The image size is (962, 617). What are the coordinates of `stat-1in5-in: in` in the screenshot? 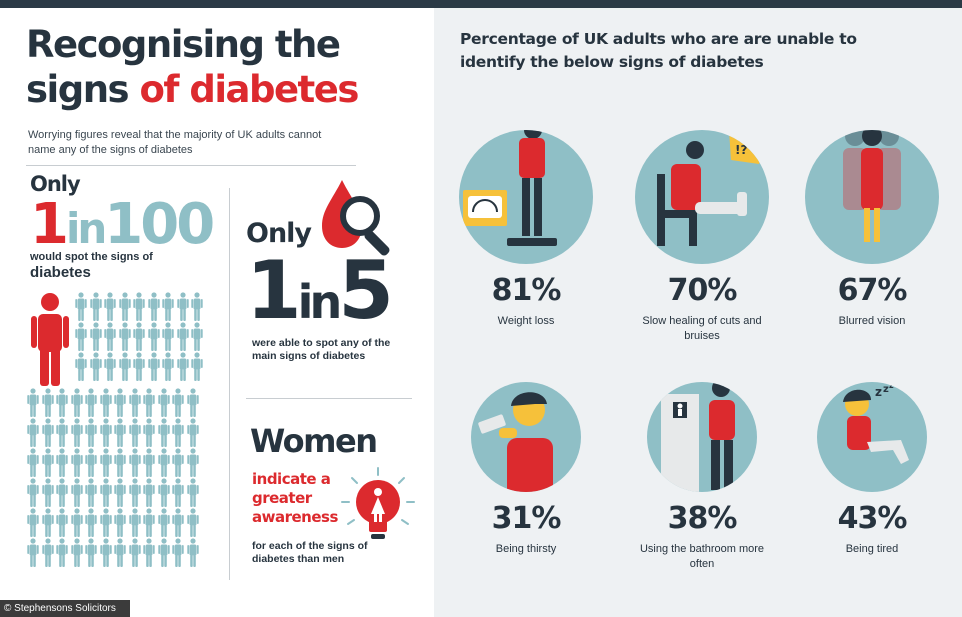 It's located at (319, 302).